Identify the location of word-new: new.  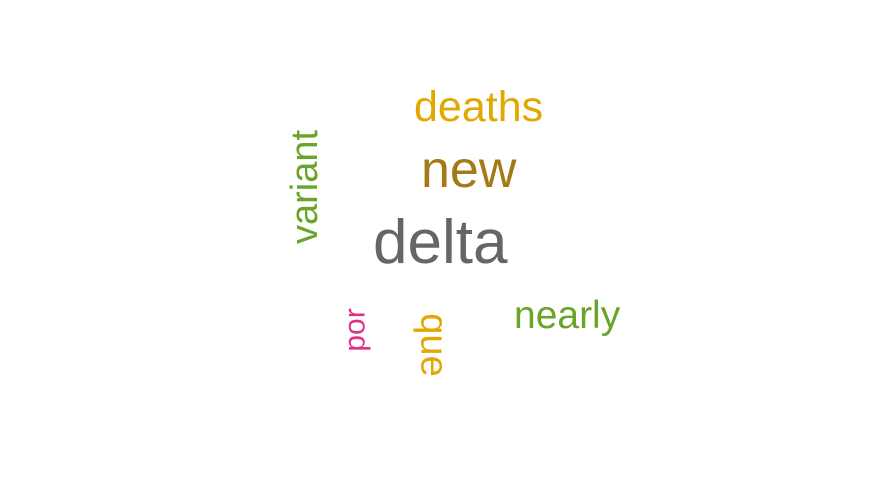
(469, 170).